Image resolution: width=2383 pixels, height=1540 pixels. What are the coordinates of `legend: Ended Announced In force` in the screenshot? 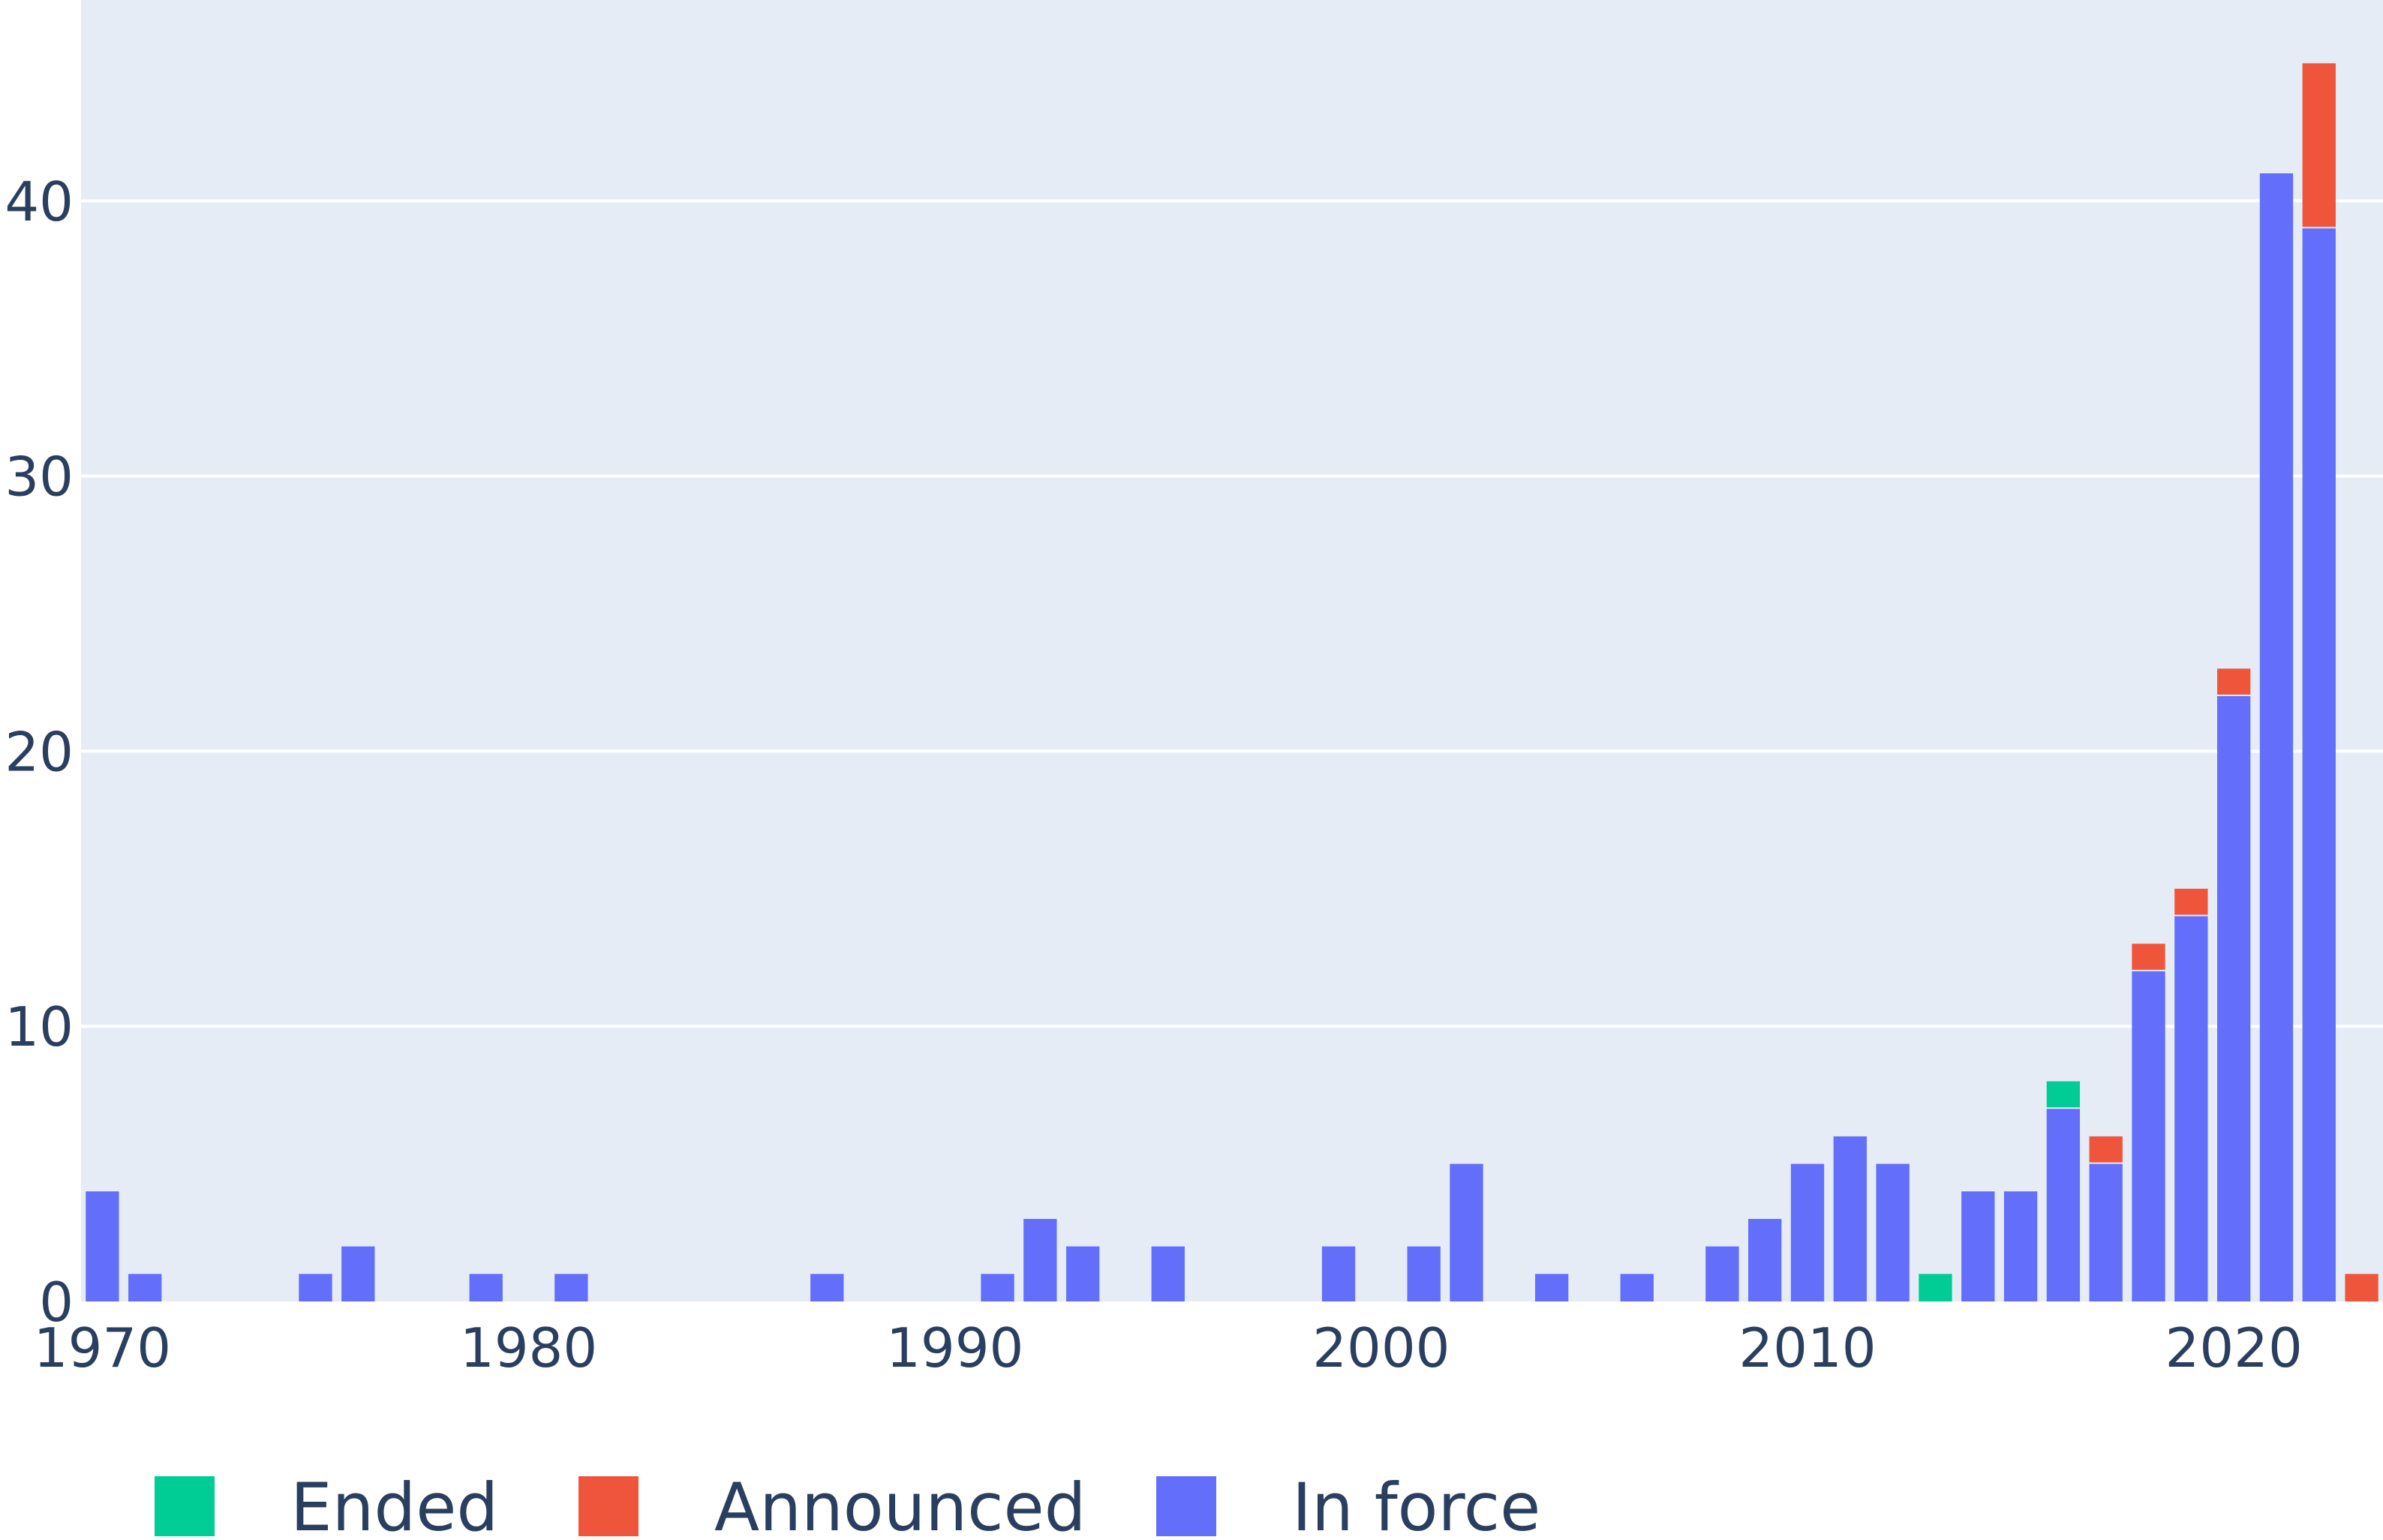 It's located at (846, 1505).